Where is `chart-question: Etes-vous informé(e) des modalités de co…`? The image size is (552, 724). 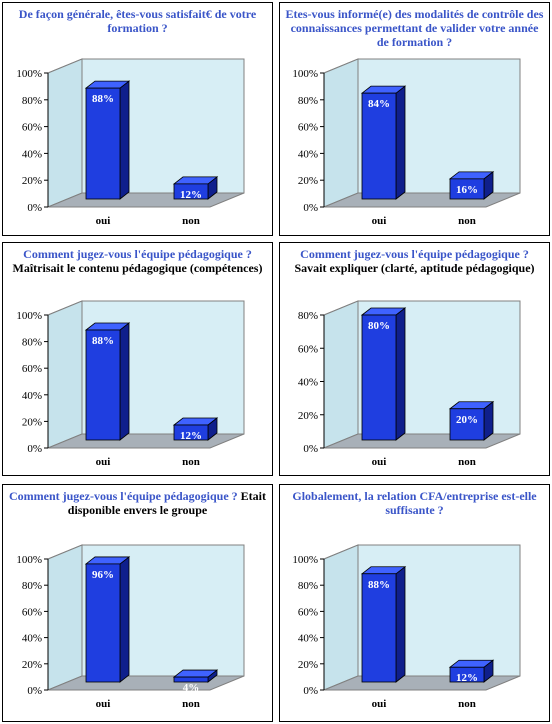 chart-question: Etes-vous informé(e) des modalités de co… is located at coordinates (414, 28).